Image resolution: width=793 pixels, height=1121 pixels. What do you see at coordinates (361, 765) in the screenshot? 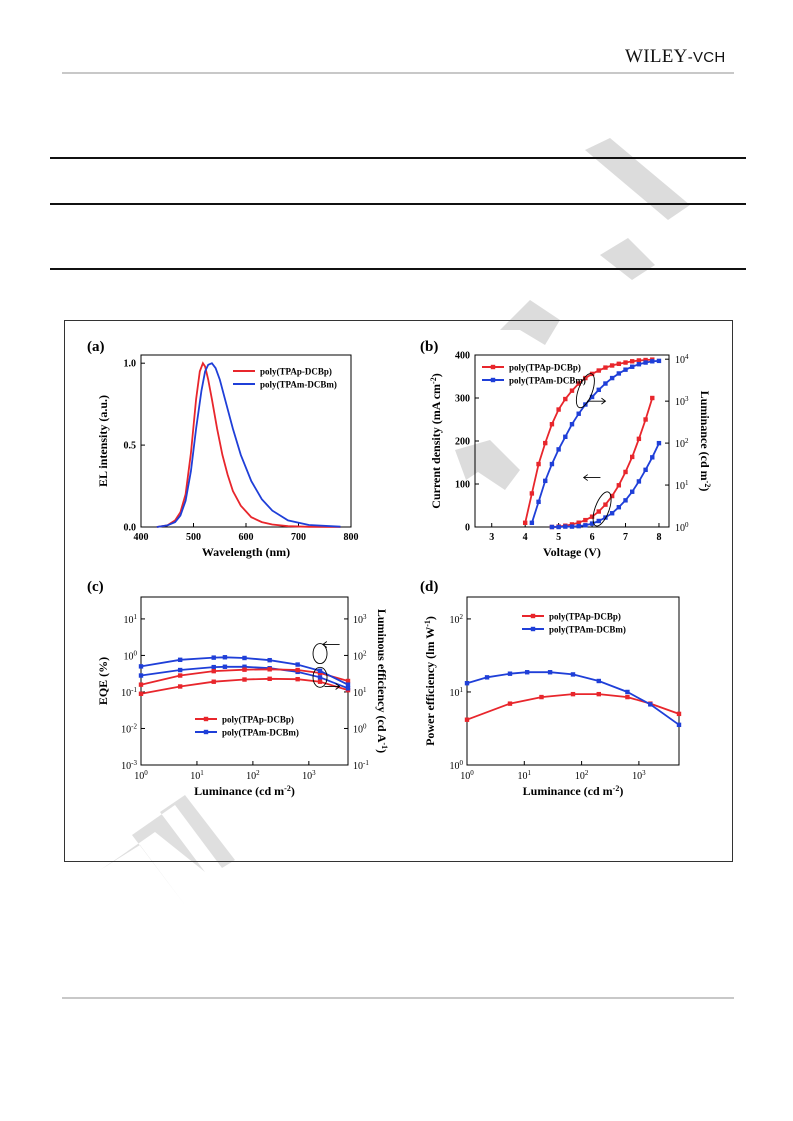
I see `y2-tick-label: 10⁻¹` at bounding box center [361, 765].